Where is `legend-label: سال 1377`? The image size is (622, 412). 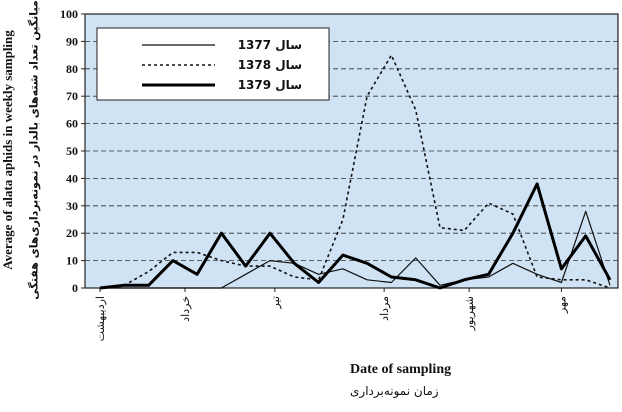 legend-label: سال 1377 is located at coordinates (270, 45).